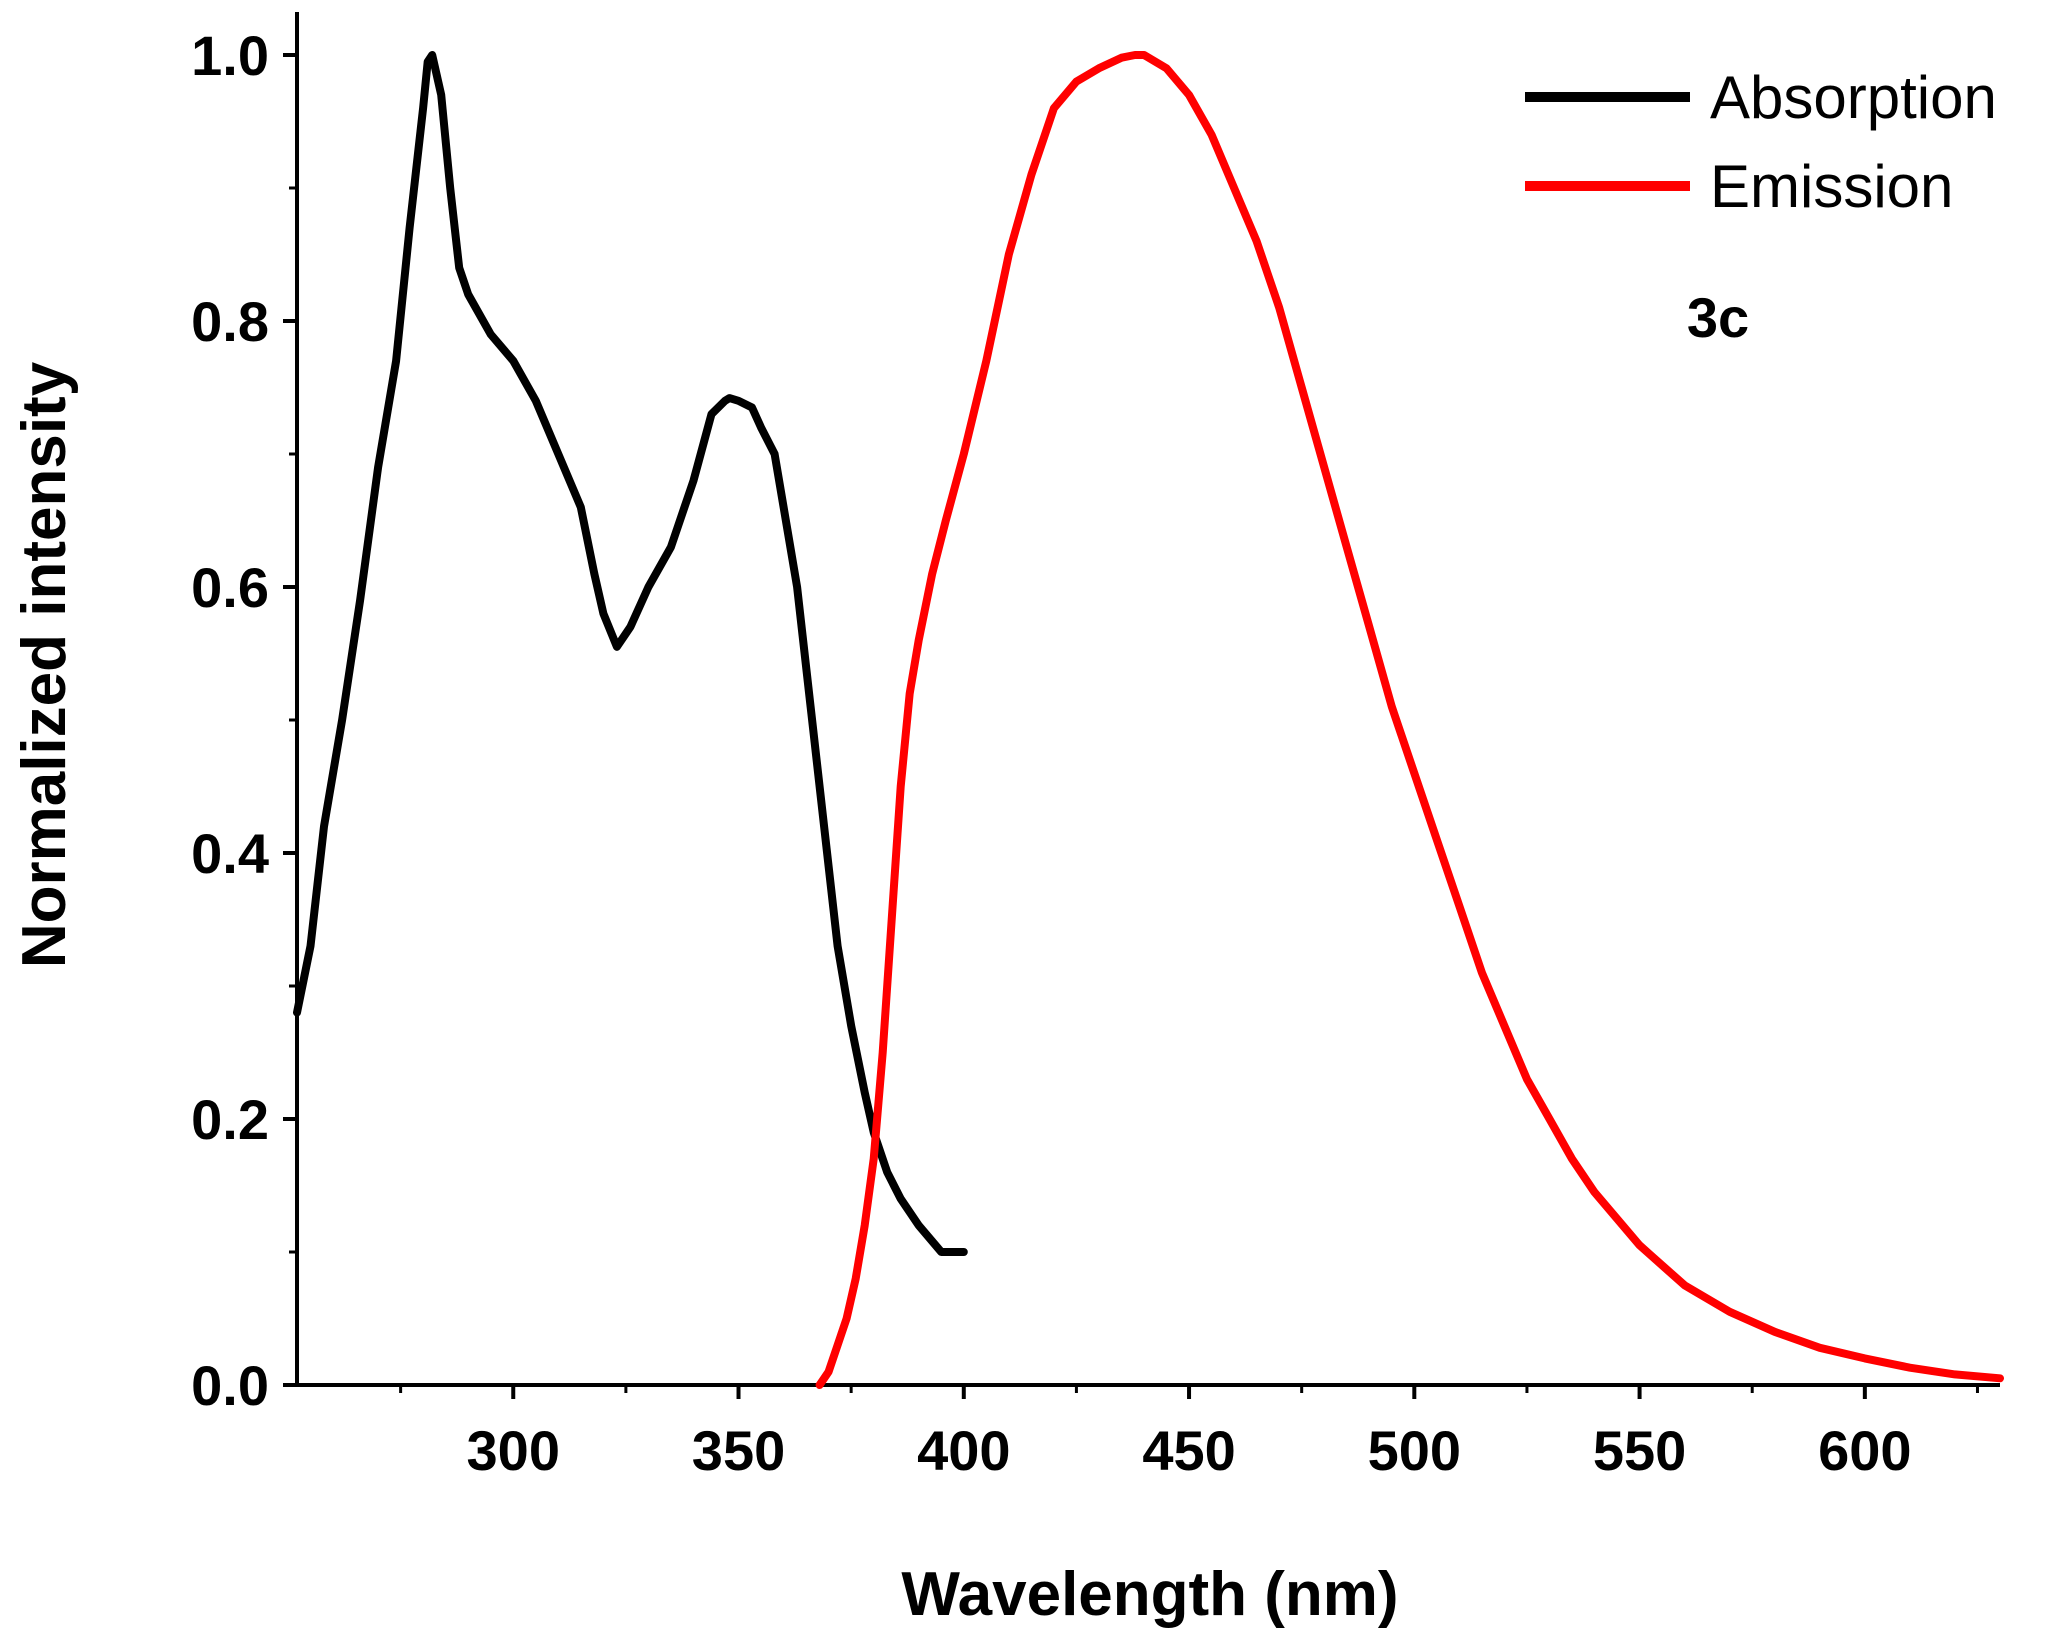  Describe the element at coordinates (230, 720) in the screenshot. I see `y-tick-labels: 0.0 0.2 0.4 0.6 0.8 1.0` at that location.